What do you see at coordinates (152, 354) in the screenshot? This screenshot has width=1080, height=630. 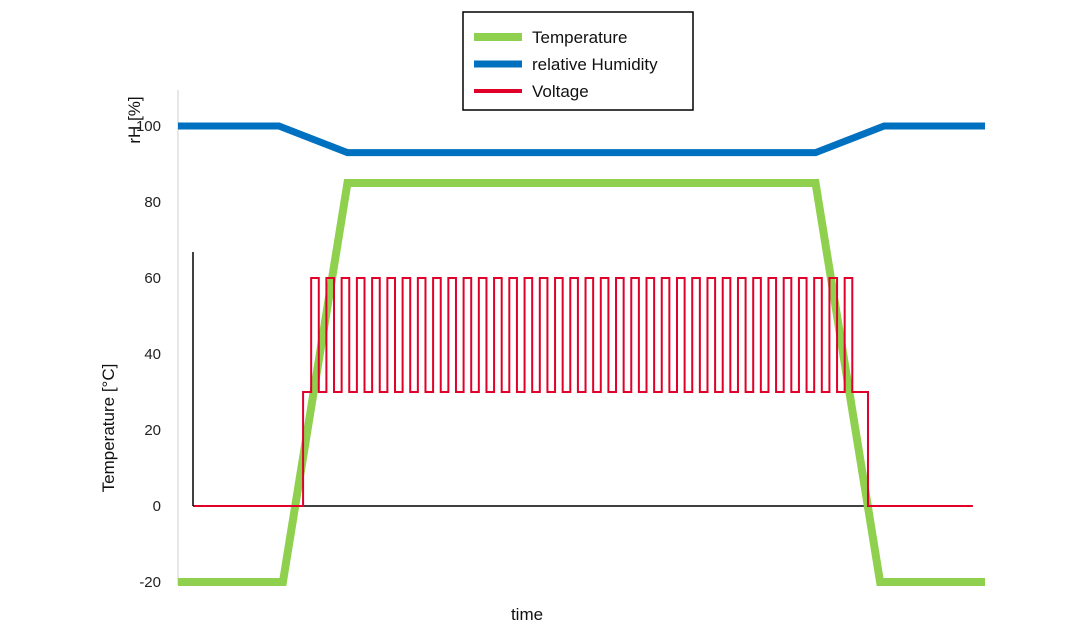 I see `y-tick-label: 40` at bounding box center [152, 354].